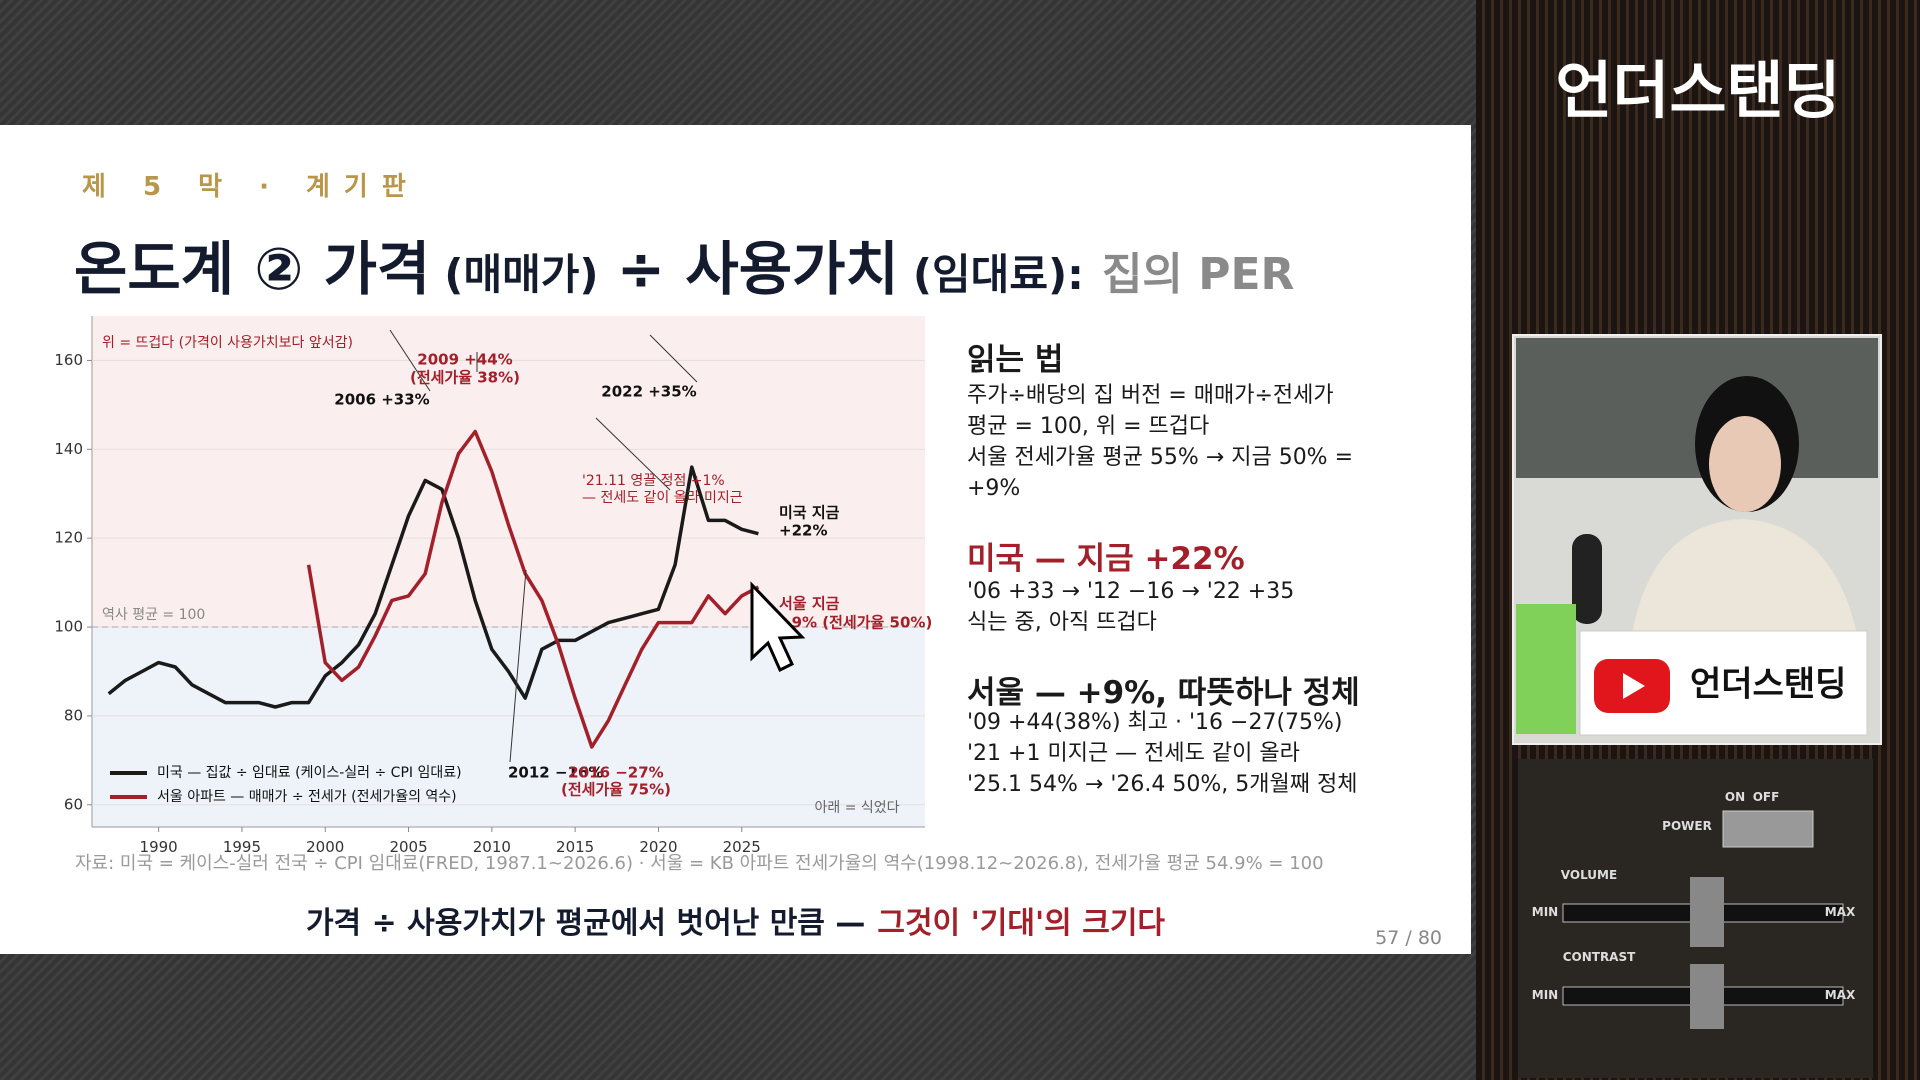 This screenshot has height=1080, width=1920. I want to click on annotation: 2006 +33%, so click(381, 400).